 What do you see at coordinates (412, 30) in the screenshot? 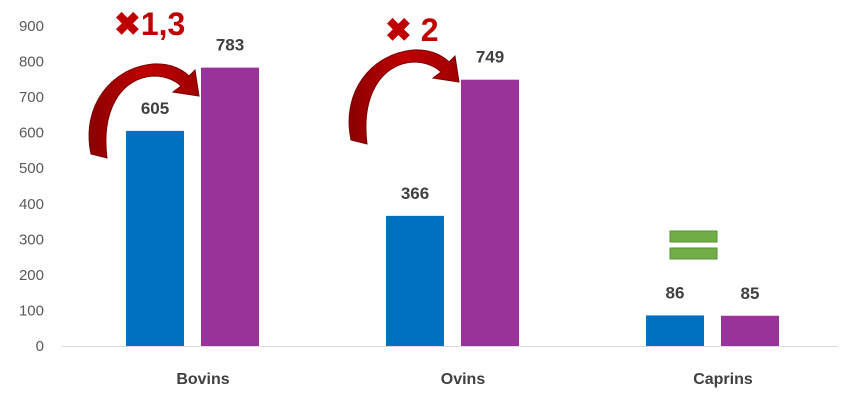
I see `multiplier-annotation: ✖ 2` at bounding box center [412, 30].